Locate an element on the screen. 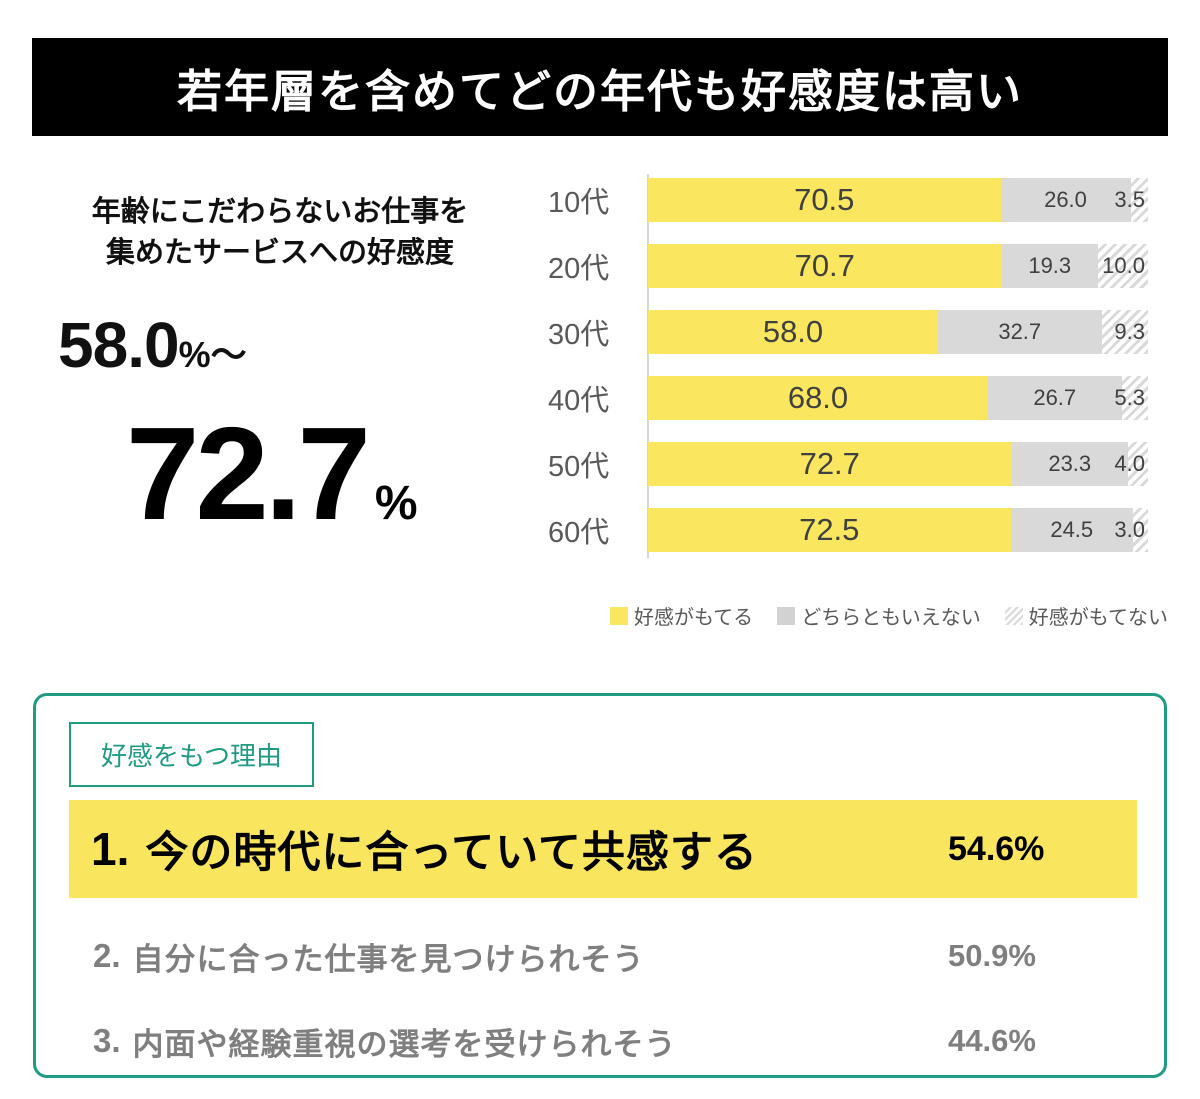 This screenshot has height=1099, width=1200. chart-row: 30代 58.0 32.7 9.3 is located at coordinates (858, 332).